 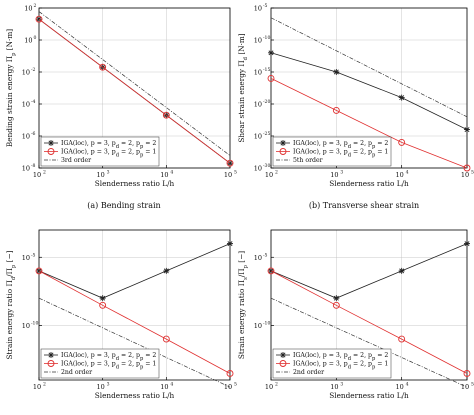 What do you see at coordinates (266, 102) in the screenshot?
I see `y-tick-exponent: -20` at bounding box center [266, 102].